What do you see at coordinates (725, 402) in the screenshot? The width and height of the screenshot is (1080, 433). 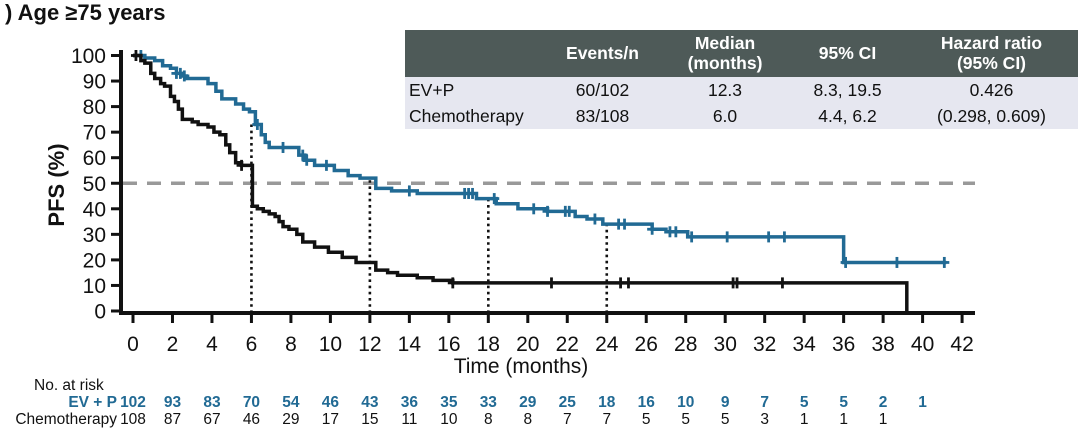 I see `risk-count: 9` at bounding box center [725, 402].